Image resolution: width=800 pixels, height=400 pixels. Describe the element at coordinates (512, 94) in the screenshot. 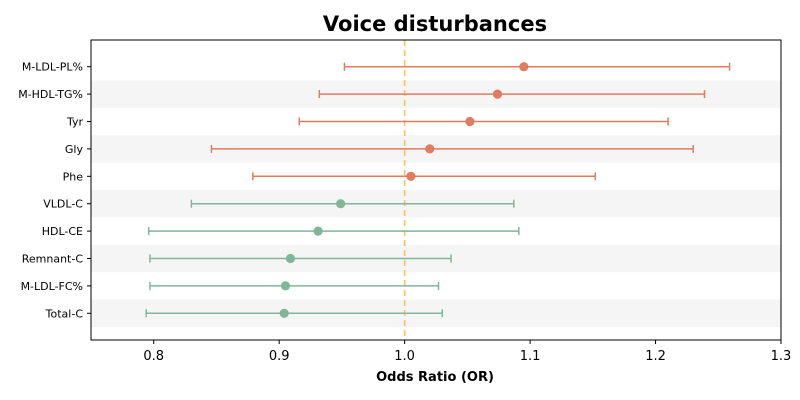

I see `row-m-hdl-tg-` at that location.